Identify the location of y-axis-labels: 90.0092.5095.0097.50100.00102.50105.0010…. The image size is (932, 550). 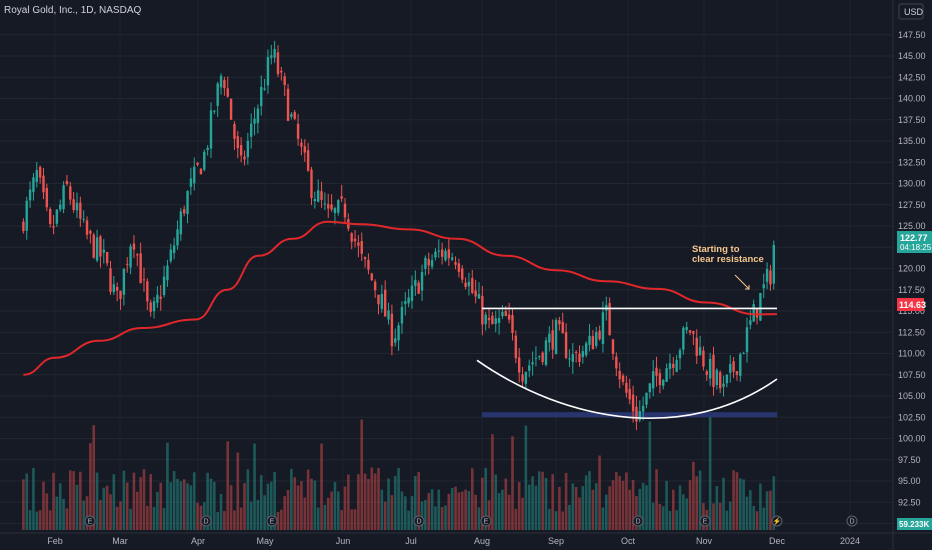
(912, 279).